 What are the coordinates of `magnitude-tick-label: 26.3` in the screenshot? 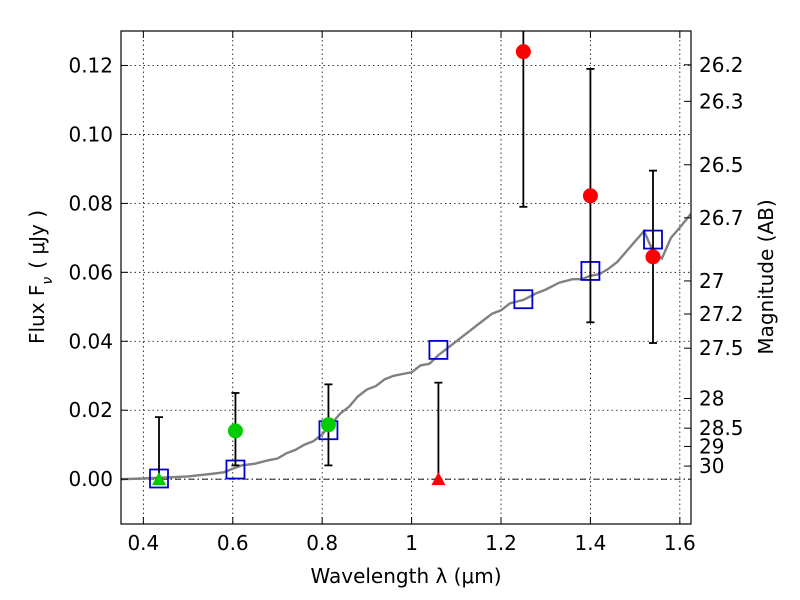 It's located at (721, 101).